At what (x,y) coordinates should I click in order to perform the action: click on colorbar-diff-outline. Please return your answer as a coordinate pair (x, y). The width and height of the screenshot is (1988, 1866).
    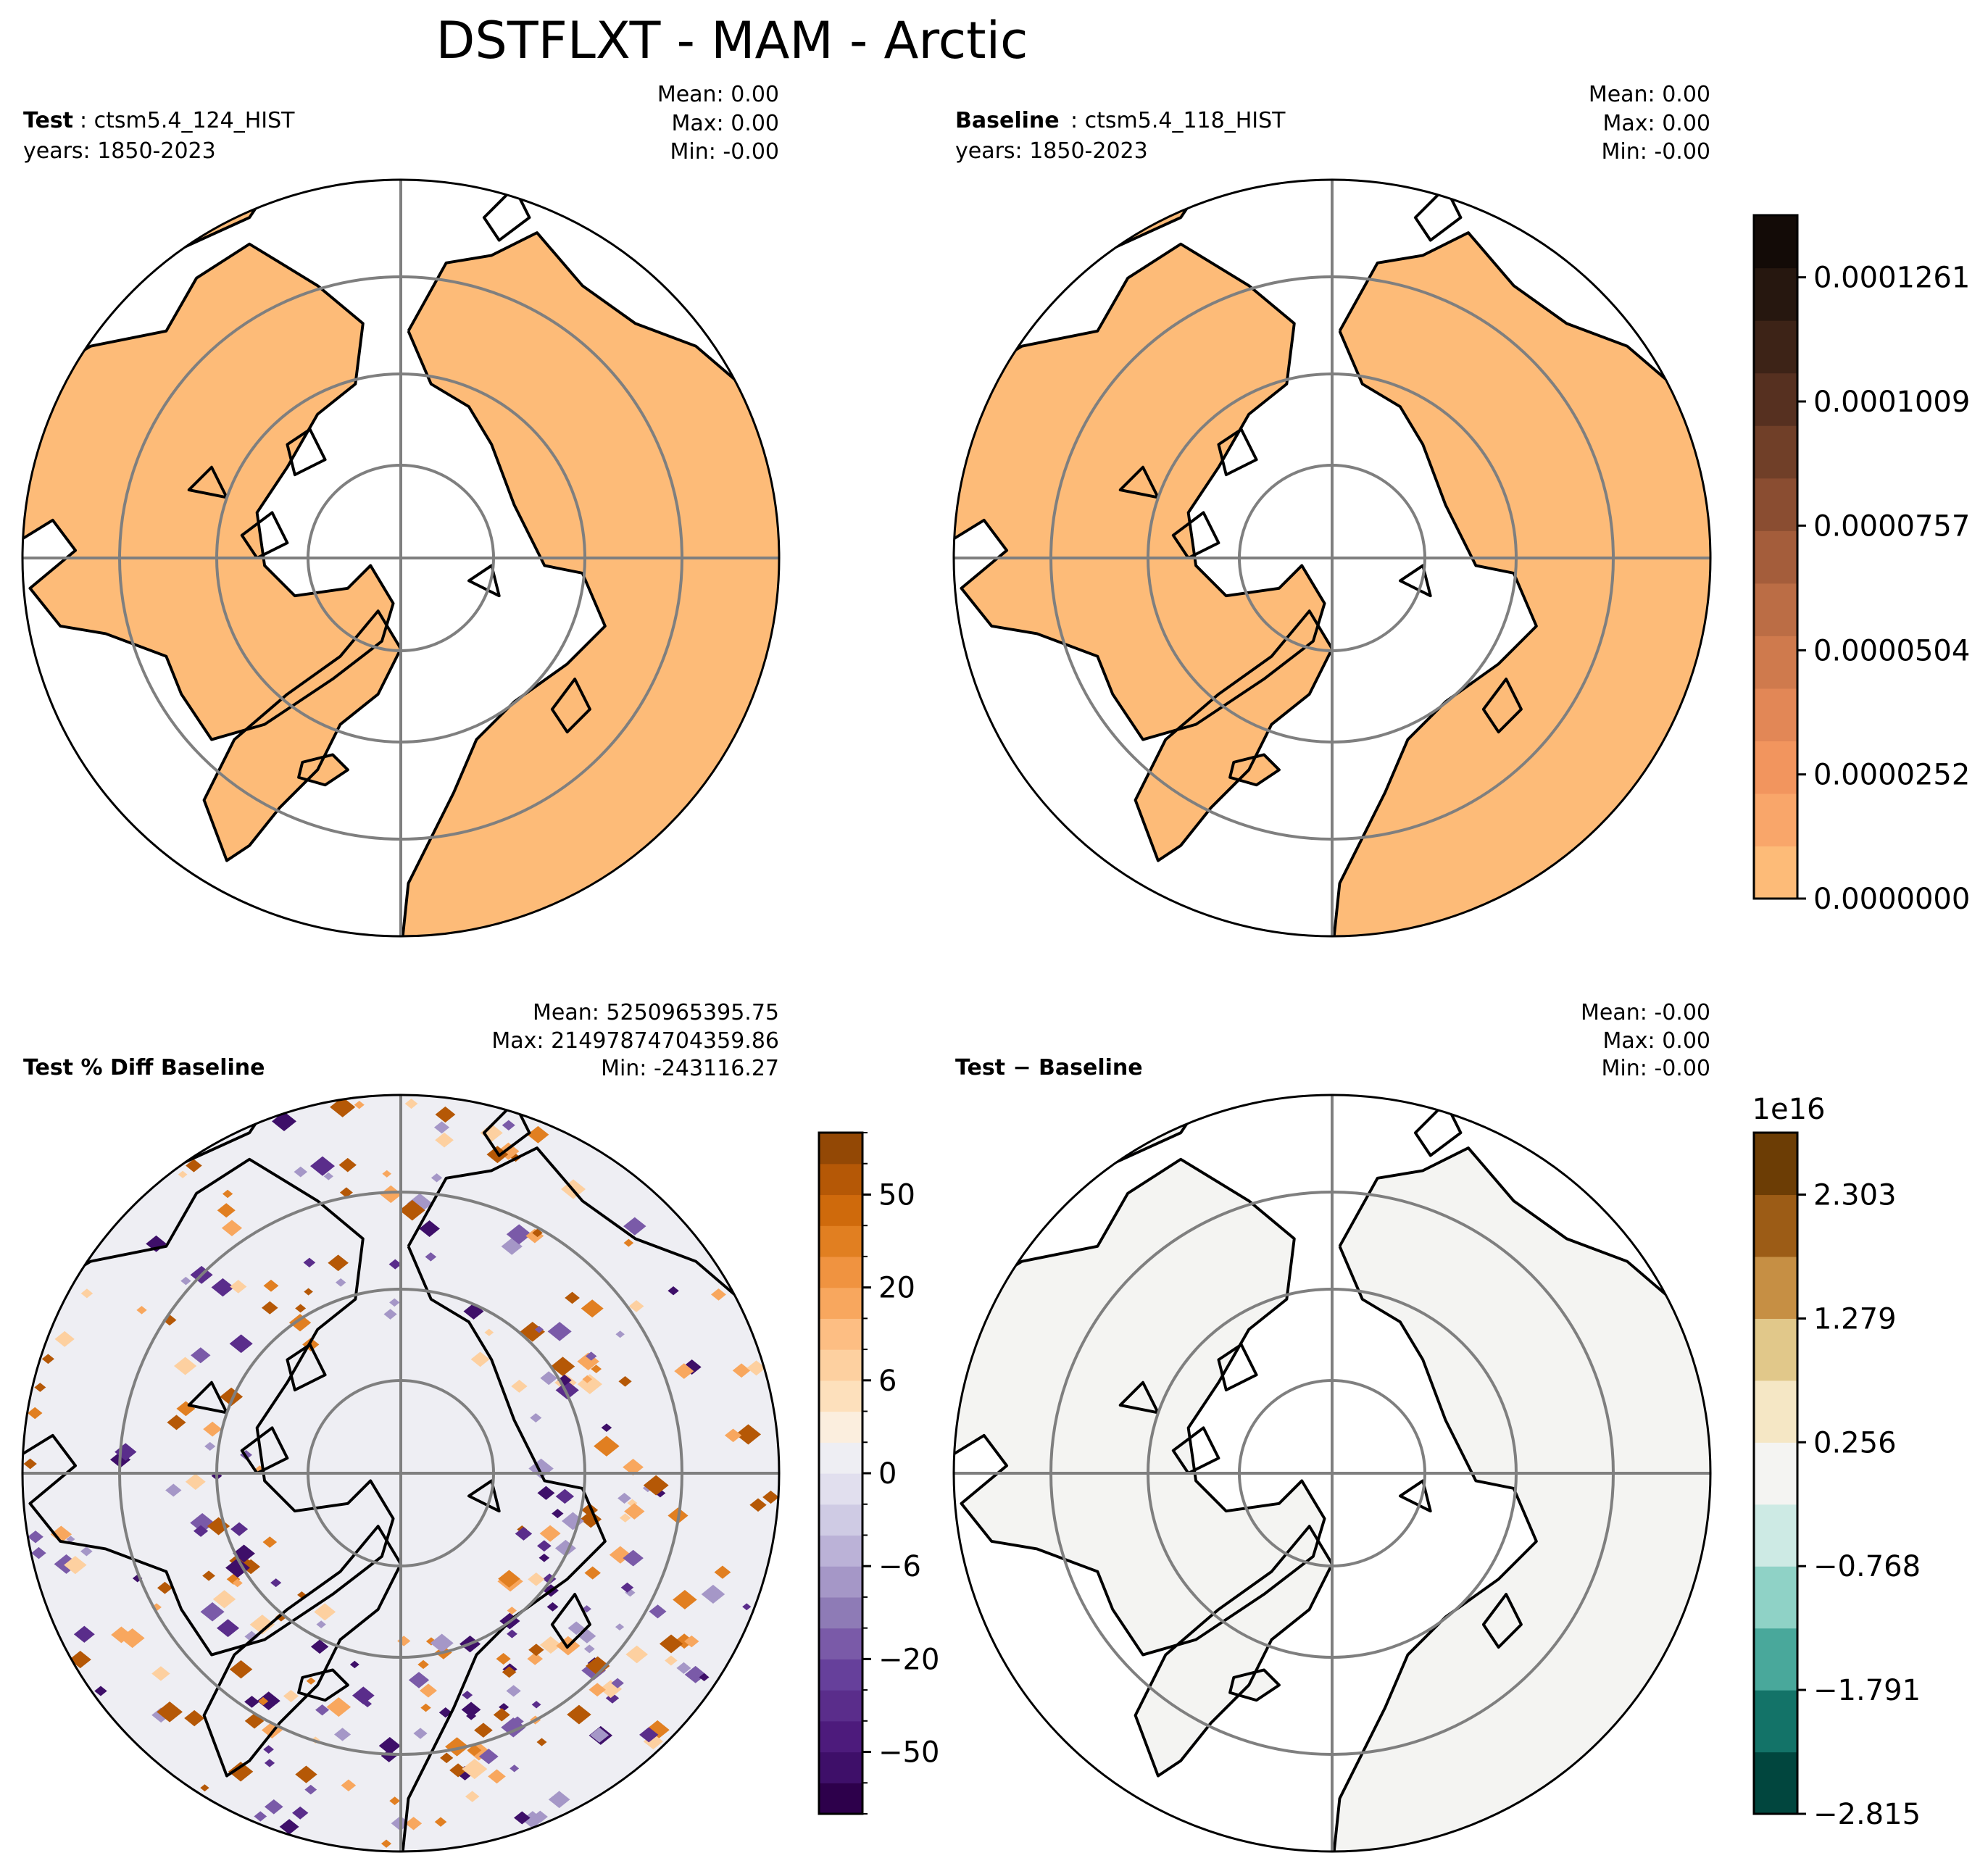
    Looking at the image, I should click on (1775, 1473).